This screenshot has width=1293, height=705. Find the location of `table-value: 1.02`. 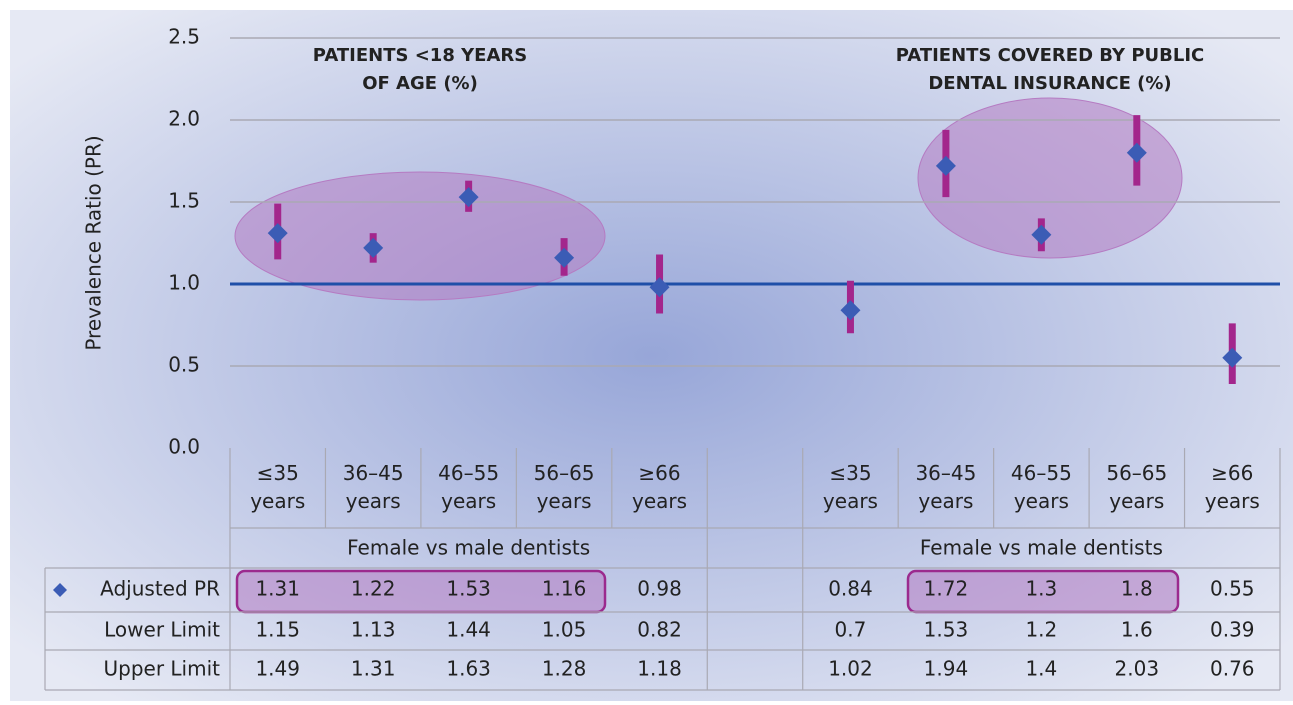

table-value: 1.02 is located at coordinates (850, 669).